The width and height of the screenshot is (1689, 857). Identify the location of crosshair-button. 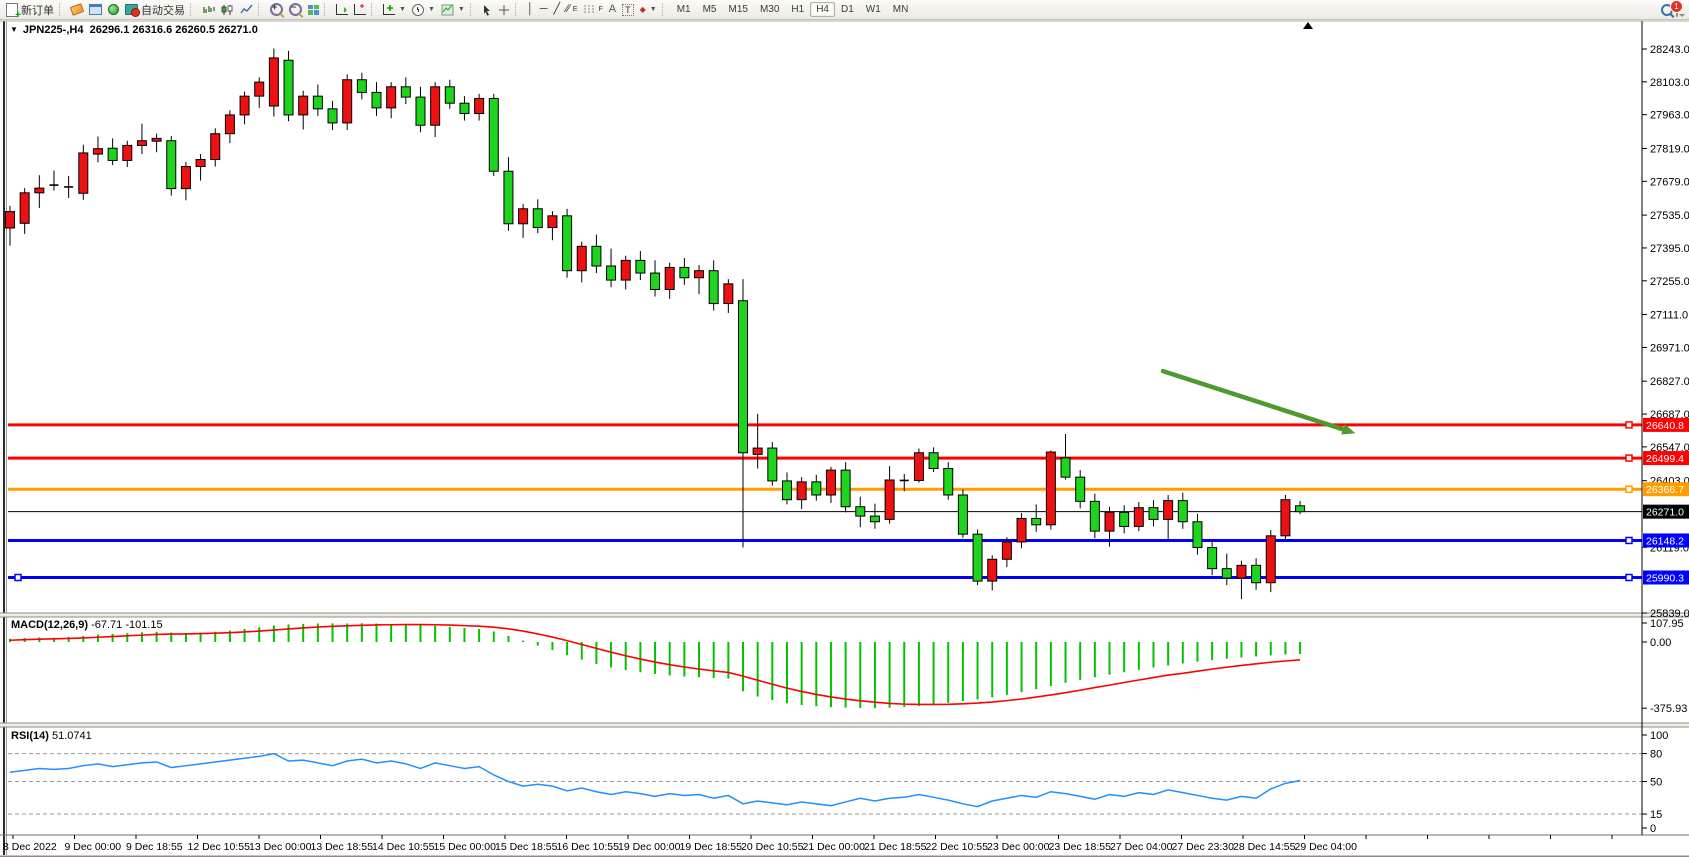
(504, 9).